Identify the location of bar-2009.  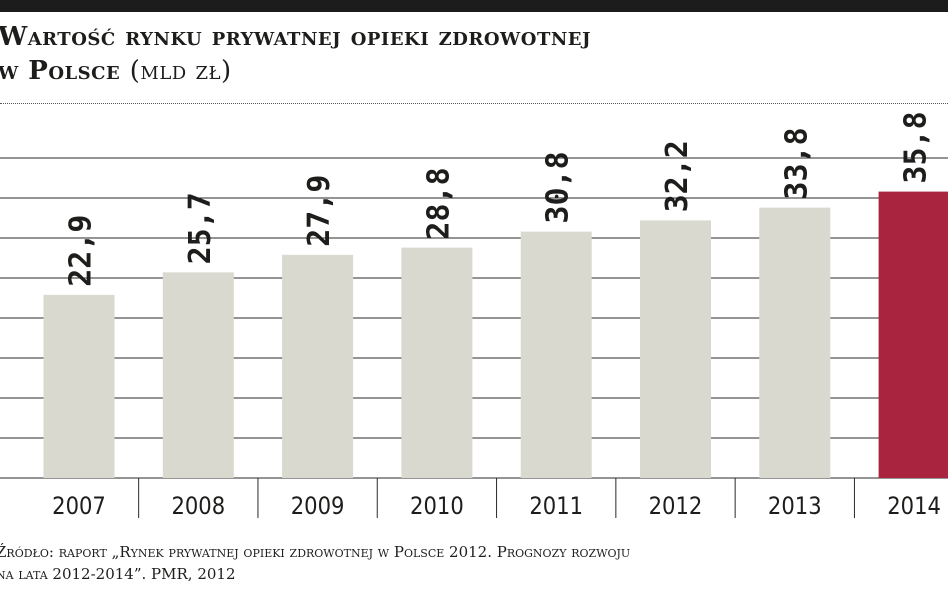
(318, 366).